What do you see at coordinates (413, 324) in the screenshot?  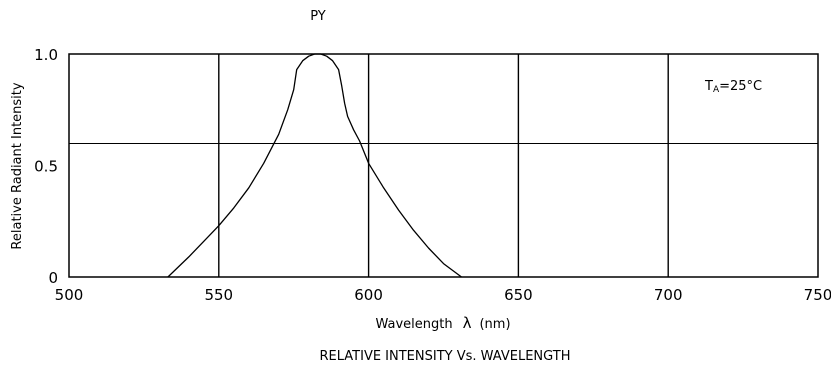 I see `x-axis-label-text: Wavelength` at bounding box center [413, 324].